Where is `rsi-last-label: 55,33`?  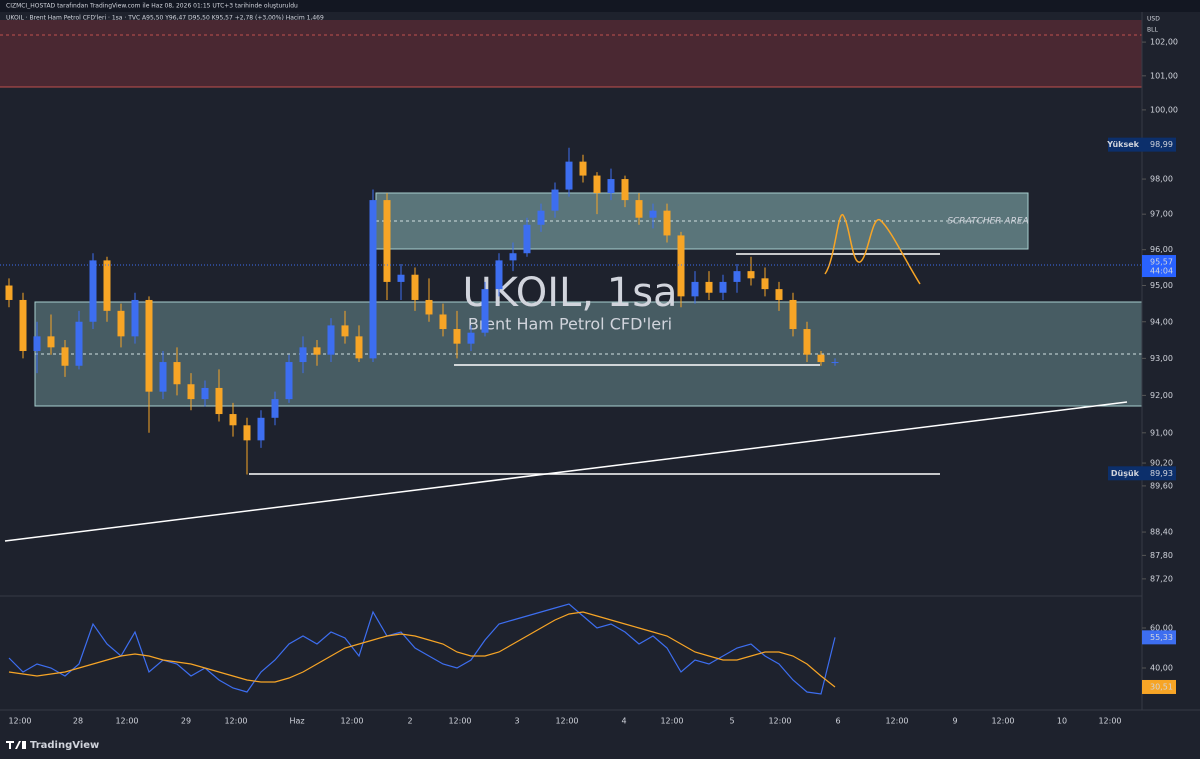
rsi-last-label: 55,33 is located at coordinates (1161, 637).